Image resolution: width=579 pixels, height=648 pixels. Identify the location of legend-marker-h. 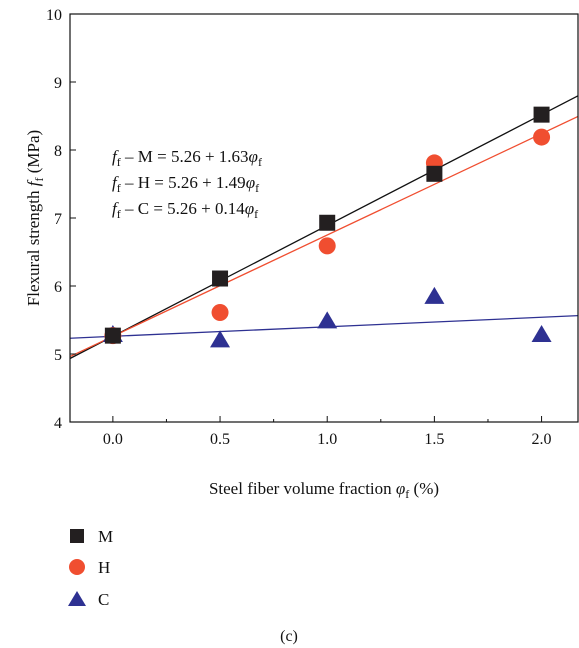
(77, 567).